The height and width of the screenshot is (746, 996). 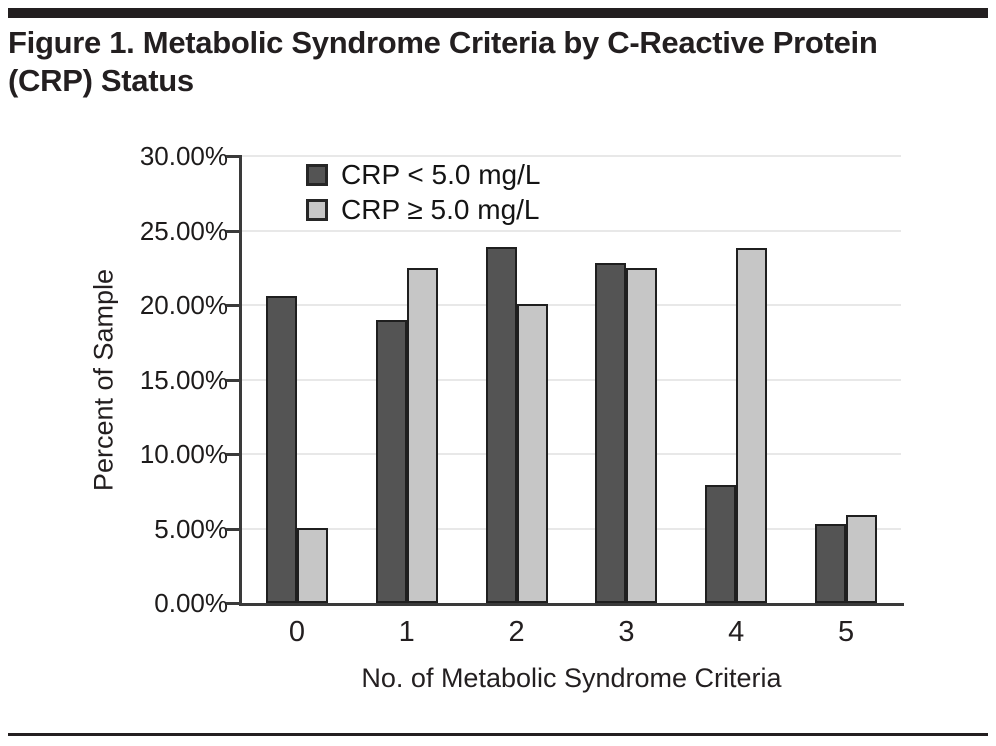 What do you see at coordinates (296, 632) in the screenshot?
I see `x-axis-tick-label-0: 0` at bounding box center [296, 632].